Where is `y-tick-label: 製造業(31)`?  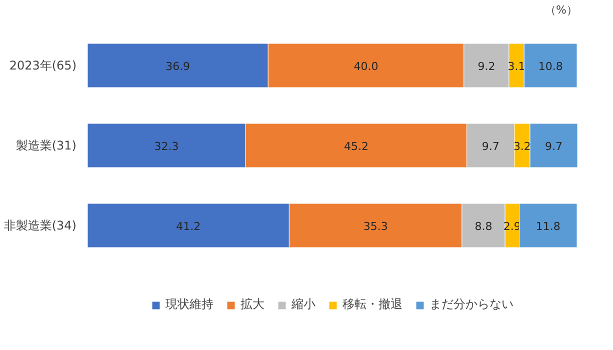 y-tick-label: 製造業(31) is located at coordinates (46, 145).